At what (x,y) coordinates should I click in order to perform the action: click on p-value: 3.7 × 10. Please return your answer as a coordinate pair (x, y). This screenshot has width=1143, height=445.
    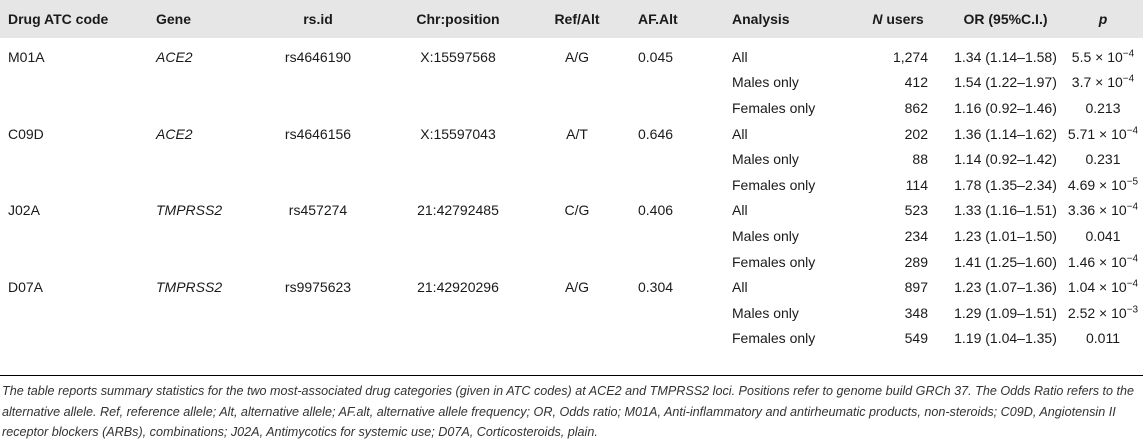
    Looking at the image, I should click on (1097, 82).